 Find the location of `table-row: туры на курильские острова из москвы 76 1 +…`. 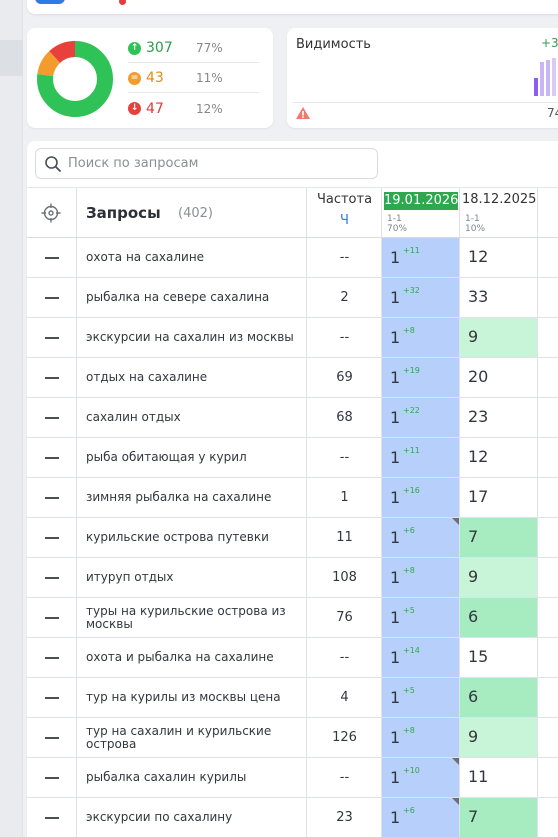

table-row: туры на курильские острова из москвы 76 1 +… is located at coordinates (292, 618).